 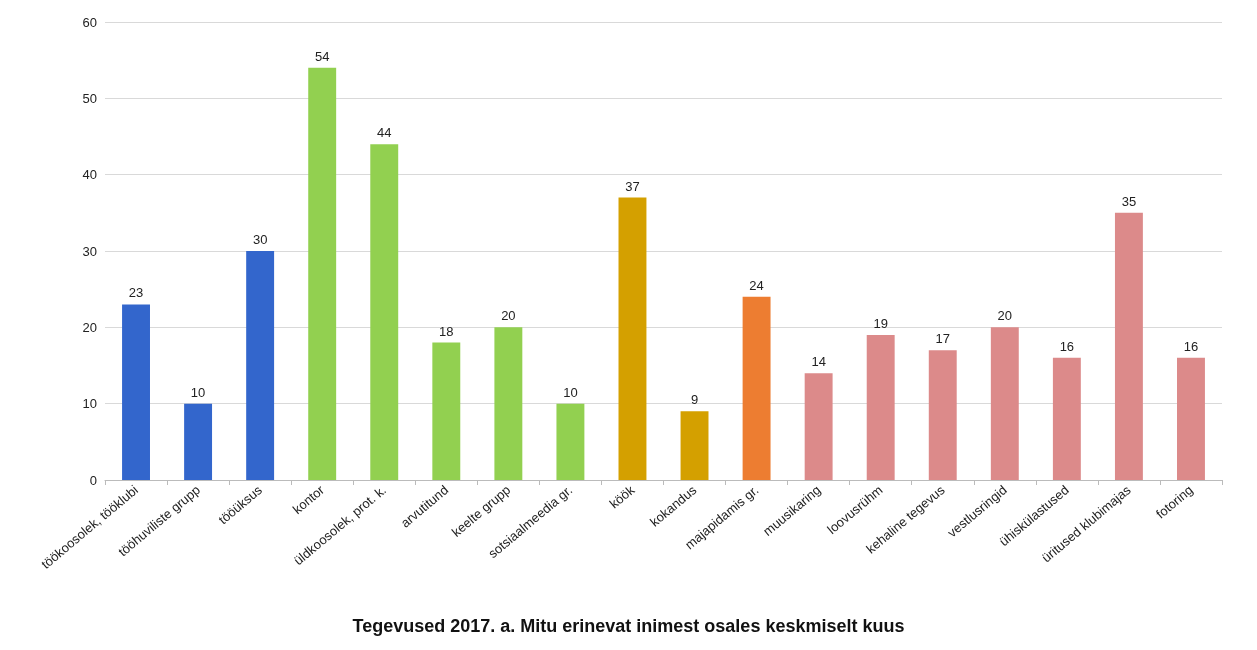 I want to click on data-label: 37, so click(x=632, y=186).